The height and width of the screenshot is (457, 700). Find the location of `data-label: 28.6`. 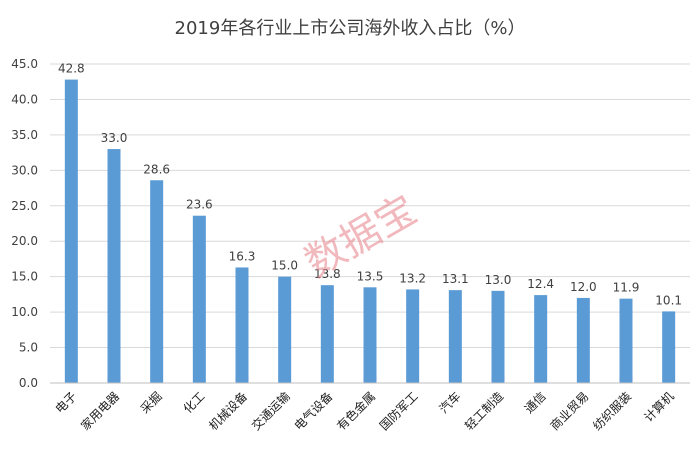

data-label: 28.6 is located at coordinates (156, 169).